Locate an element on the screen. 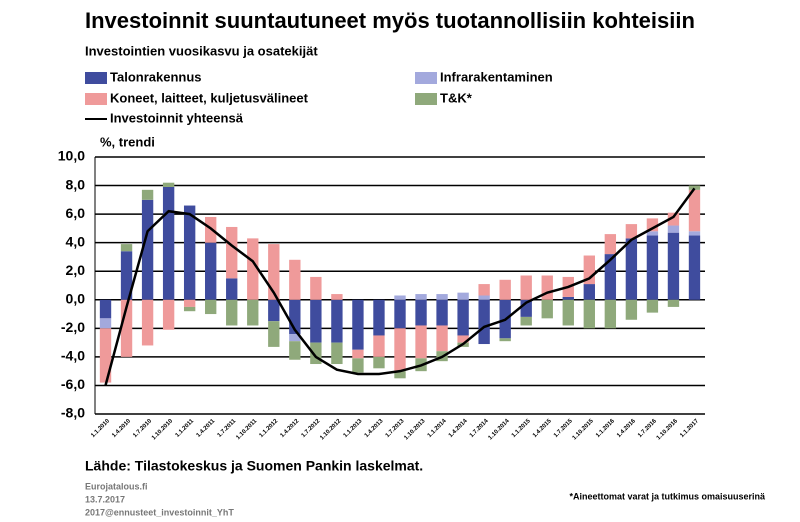 The height and width of the screenshot is (522, 800). footer: Eurojatalous.fi is located at coordinates (116, 486).